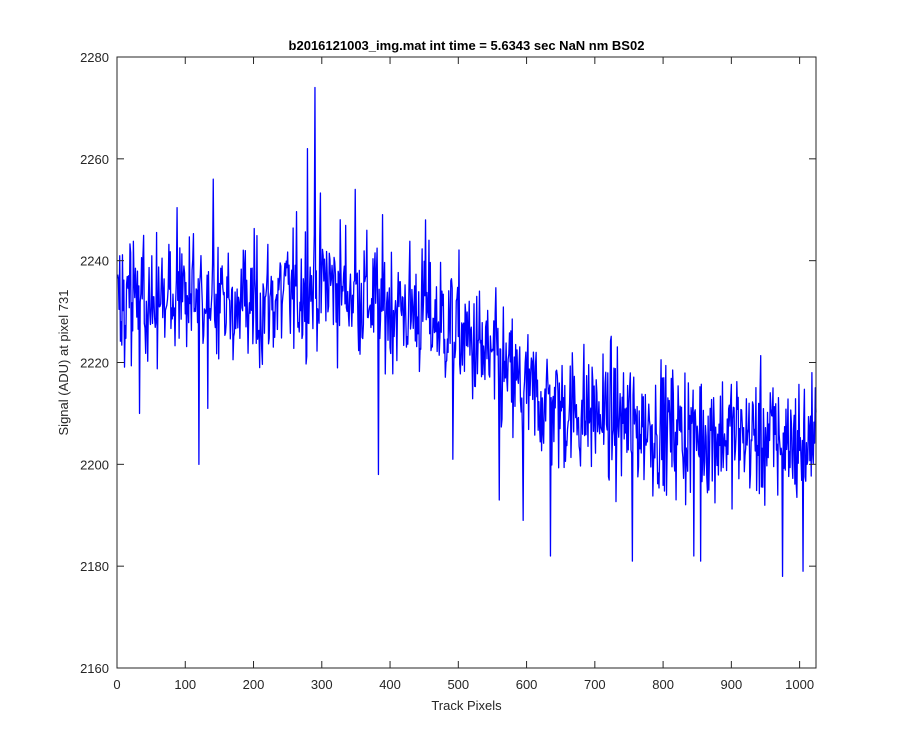  I want to click on x-tick-label: 600, so click(527, 684).